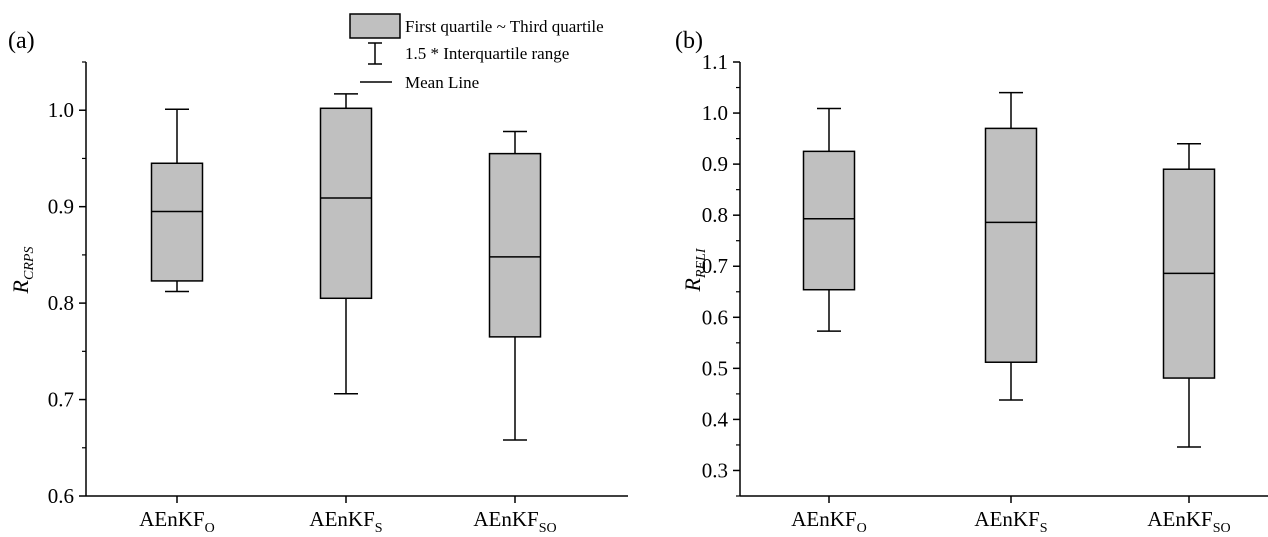 The height and width of the screenshot is (537, 1268). I want to click on y-axis-title: RCRPS, so click(22, 271).